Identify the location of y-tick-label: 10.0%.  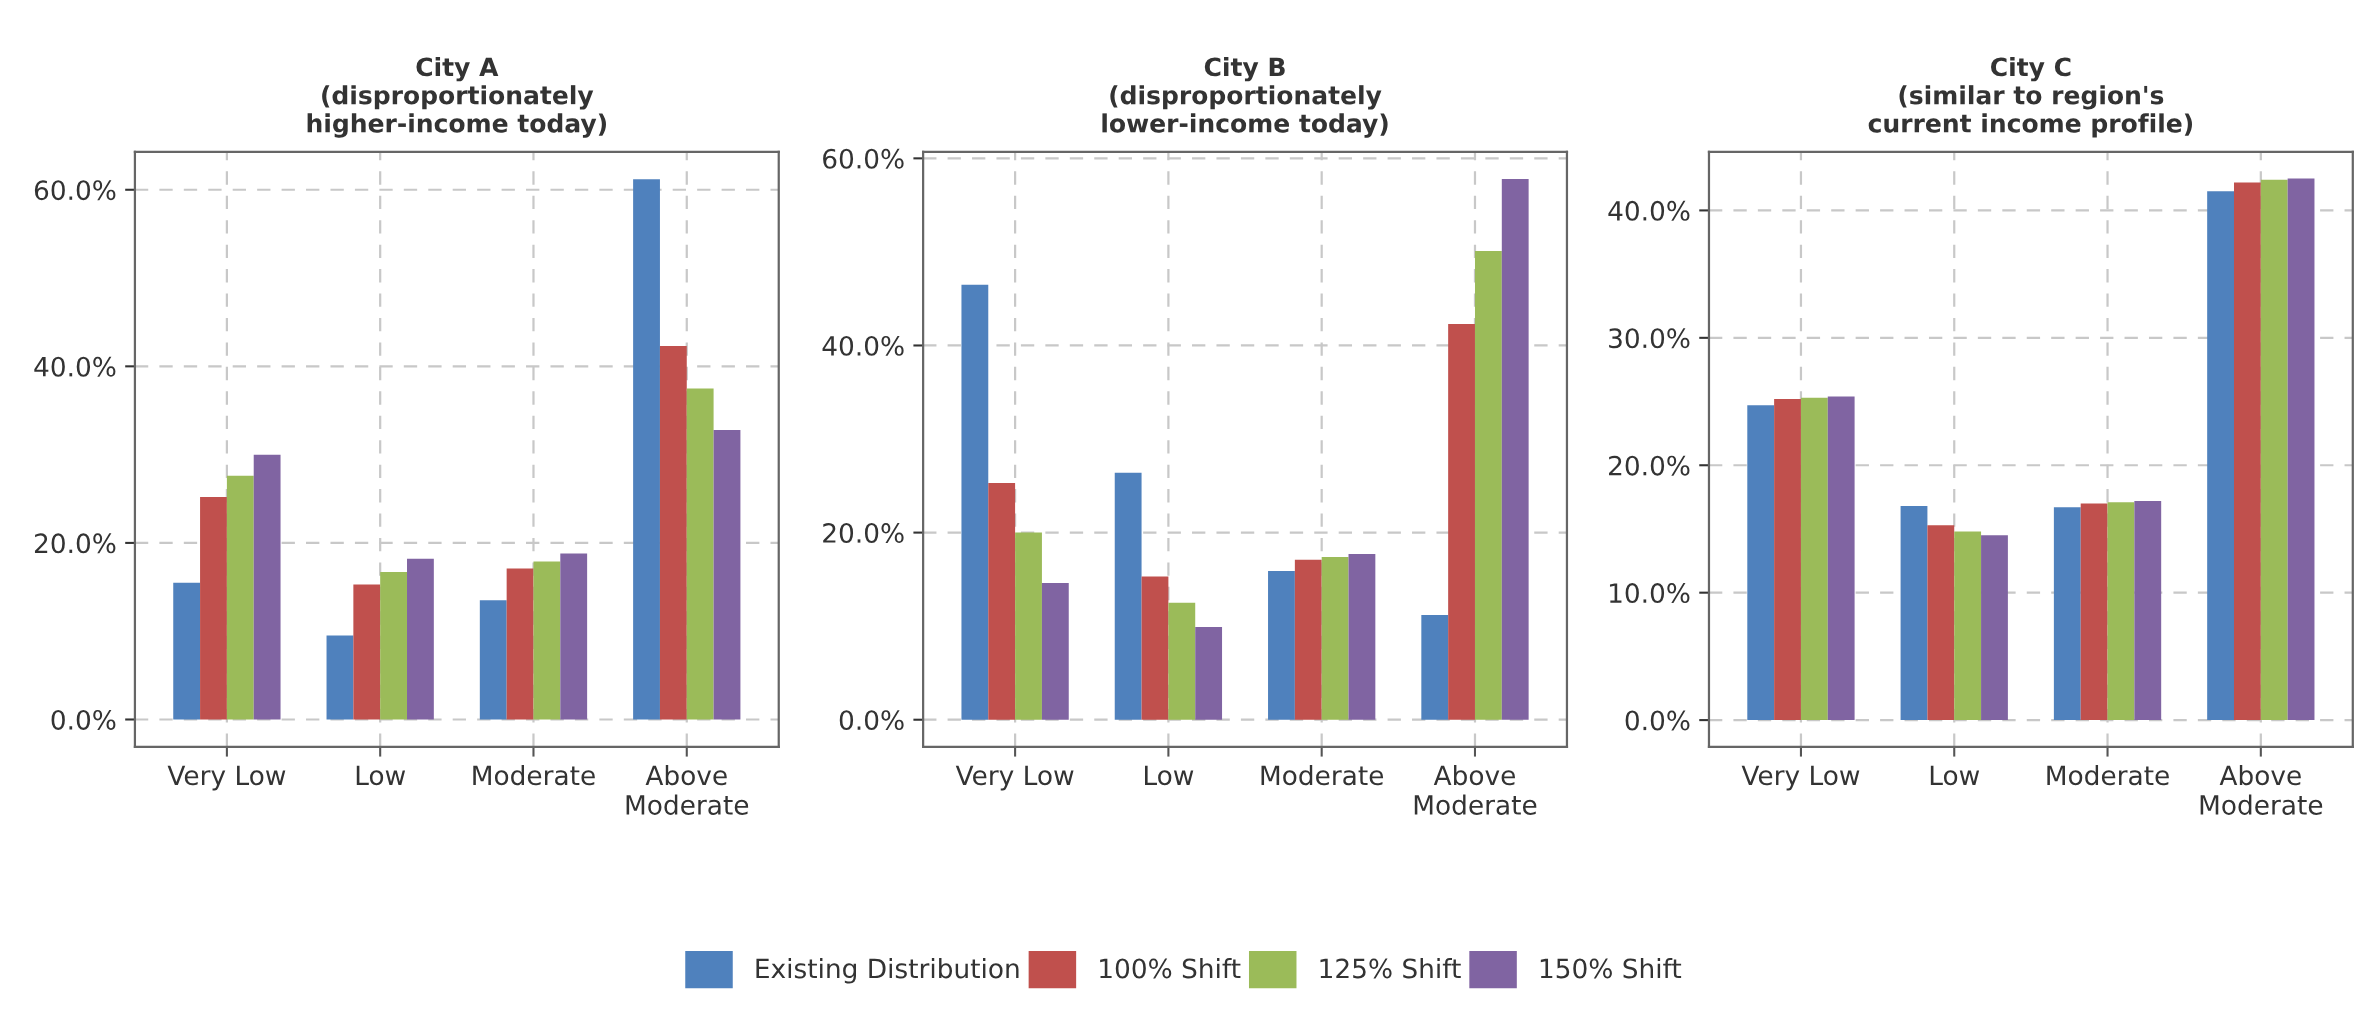
(1649, 593).